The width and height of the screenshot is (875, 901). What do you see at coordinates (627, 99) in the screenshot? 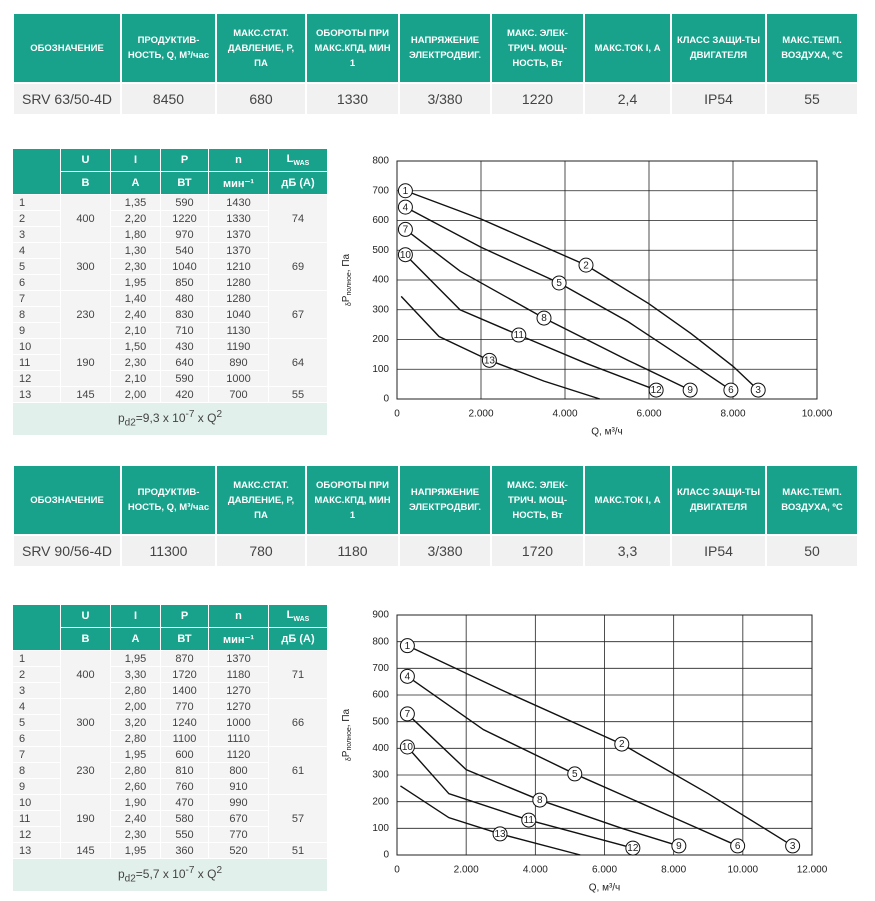
I see `value-cell: 2,4` at bounding box center [627, 99].